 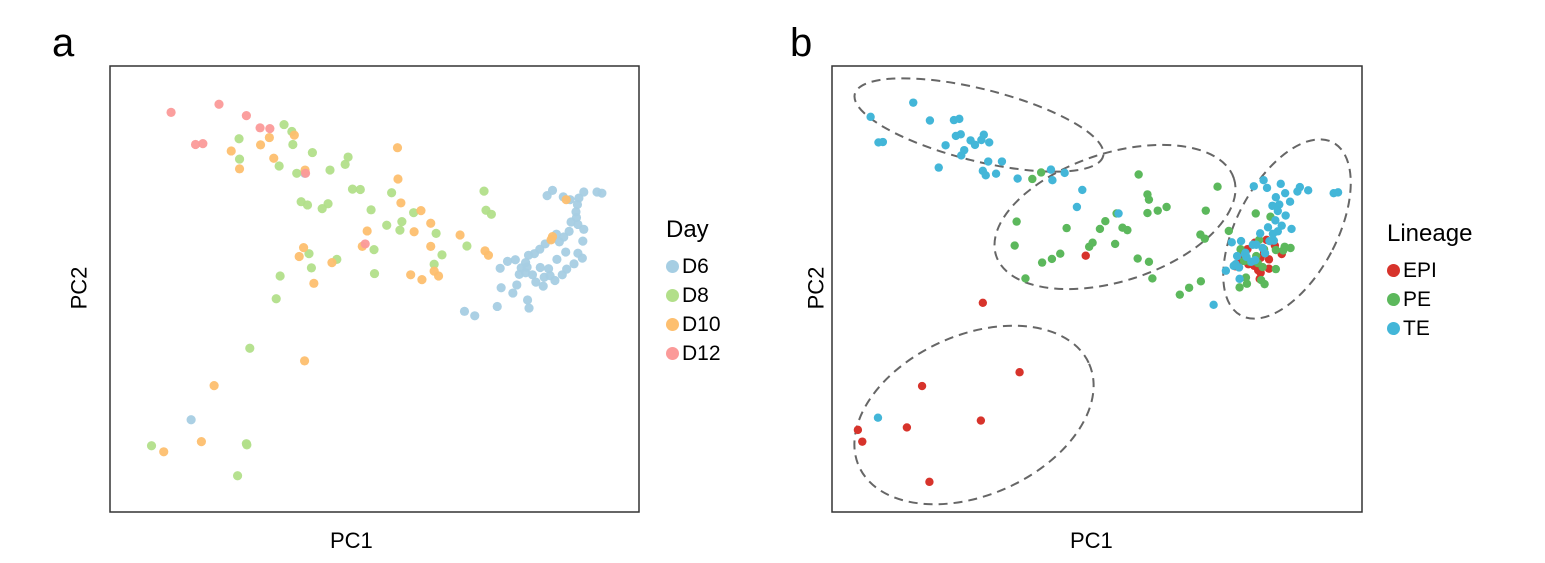 I want to click on legend-item-d8: D8, so click(x=693, y=295).